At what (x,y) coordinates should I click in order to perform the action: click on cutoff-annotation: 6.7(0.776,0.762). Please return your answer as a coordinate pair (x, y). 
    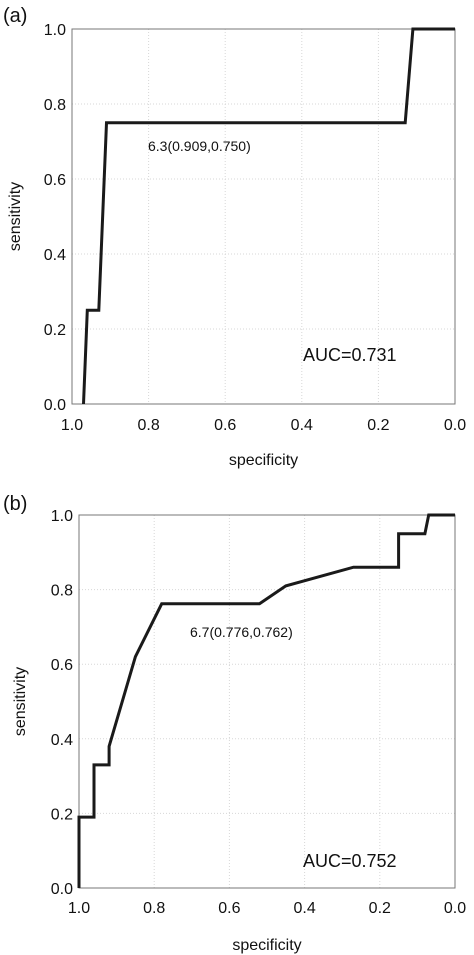
    Looking at the image, I should click on (241, 632).